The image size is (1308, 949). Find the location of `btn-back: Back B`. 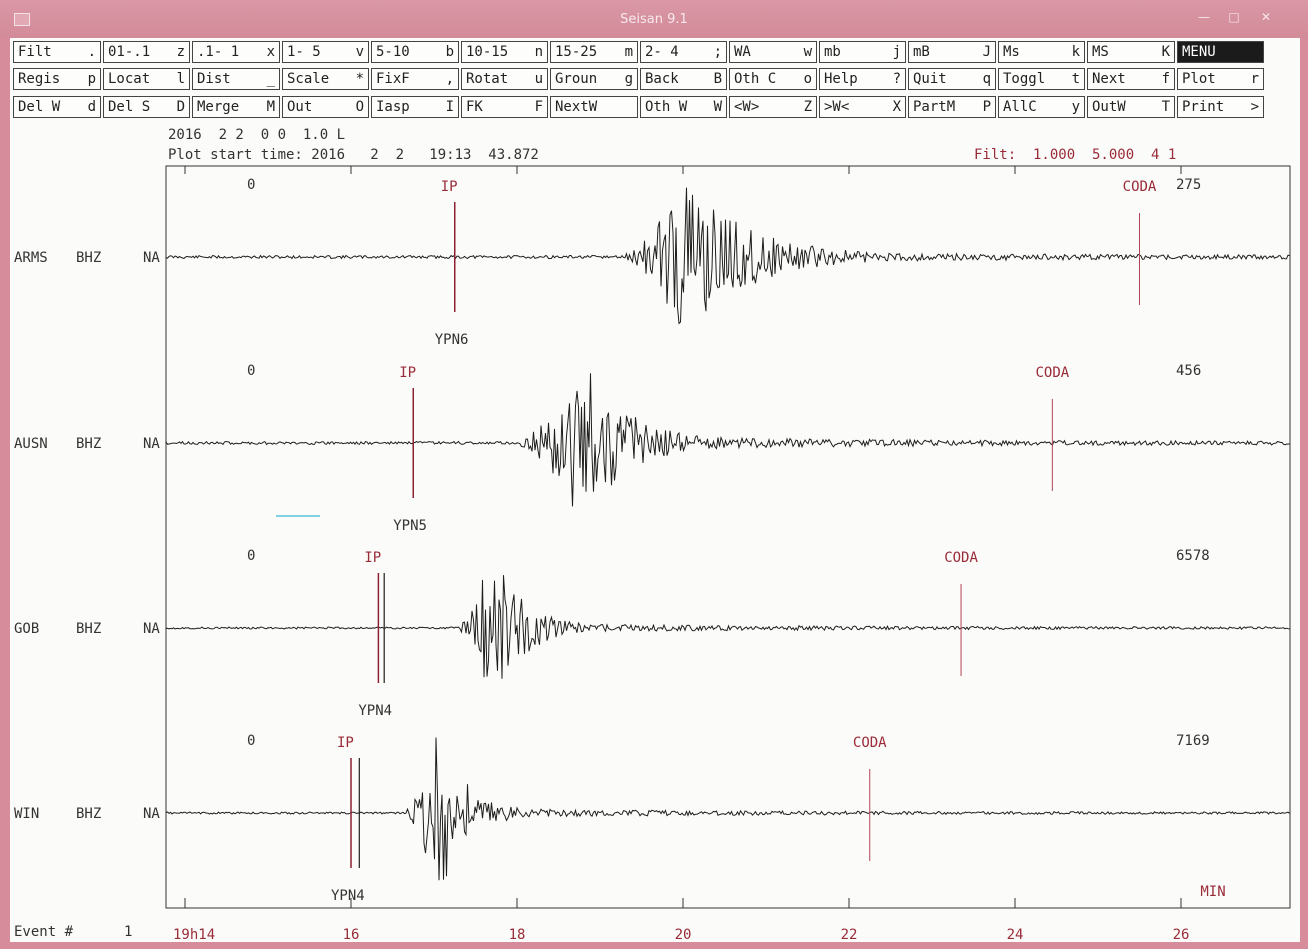

btn-back: Back B is located at coordinates (683, 79).